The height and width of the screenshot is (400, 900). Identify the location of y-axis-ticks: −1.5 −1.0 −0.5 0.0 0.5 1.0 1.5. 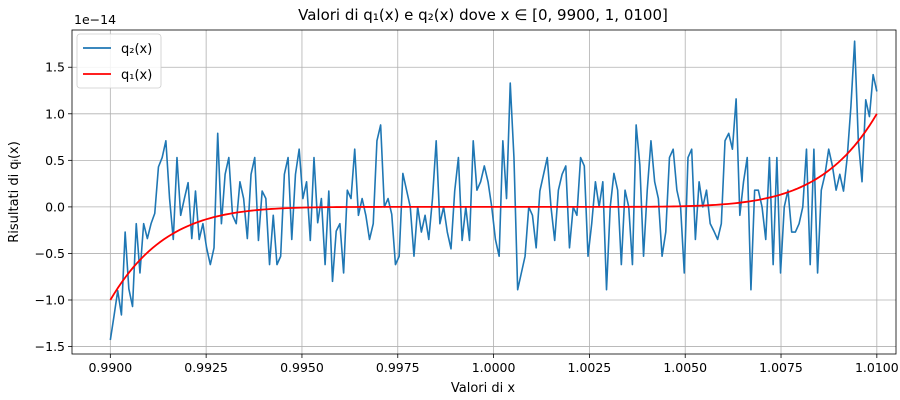
(53, 207).